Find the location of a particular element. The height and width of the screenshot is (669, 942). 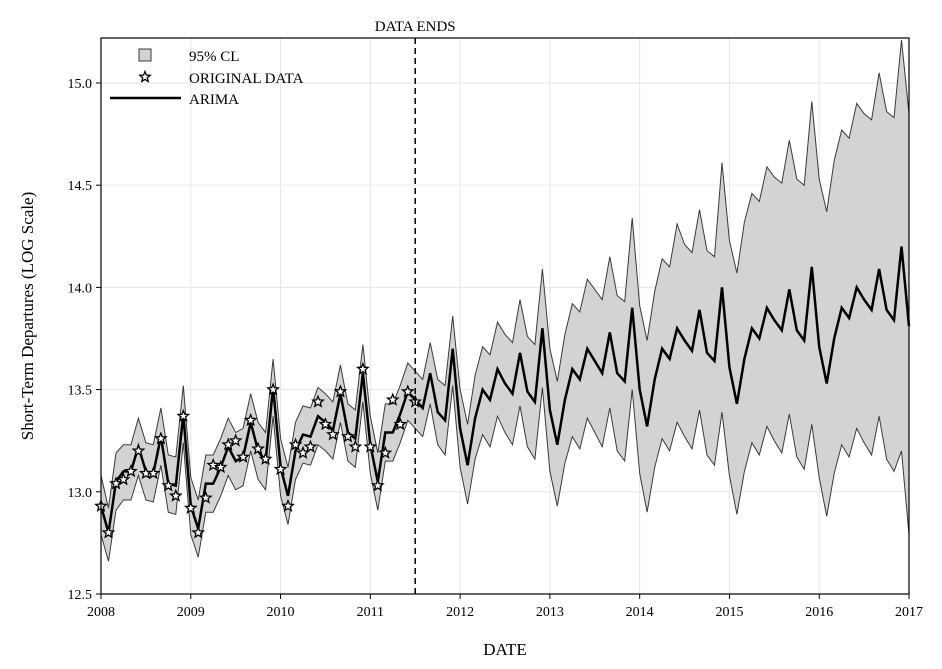

x-tick-label: 2009 is located at coordinates (191, 612).